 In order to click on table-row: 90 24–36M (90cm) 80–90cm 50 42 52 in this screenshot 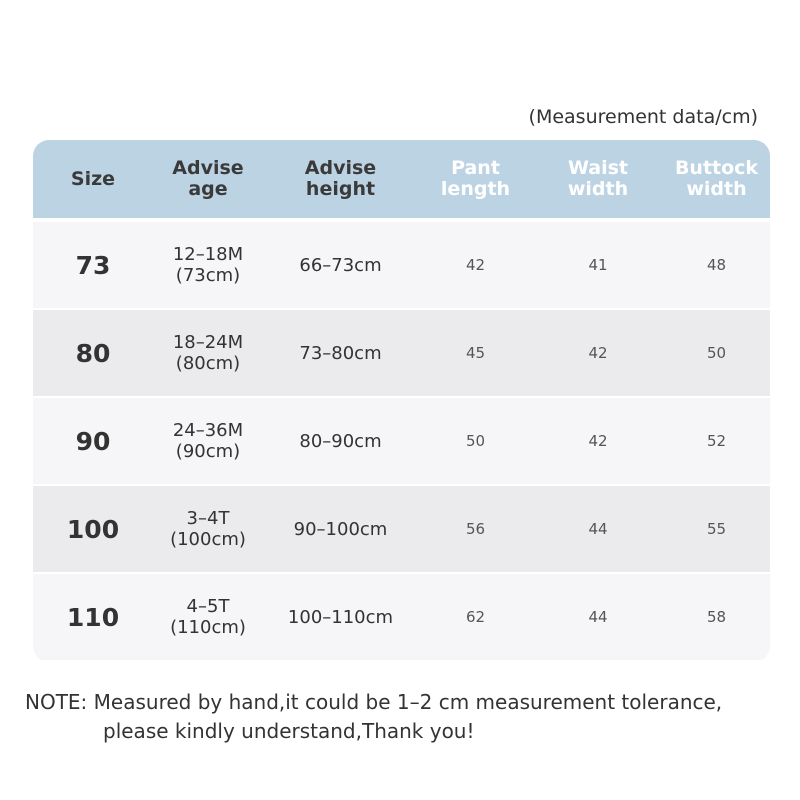, I will do `click(401, 441)`.